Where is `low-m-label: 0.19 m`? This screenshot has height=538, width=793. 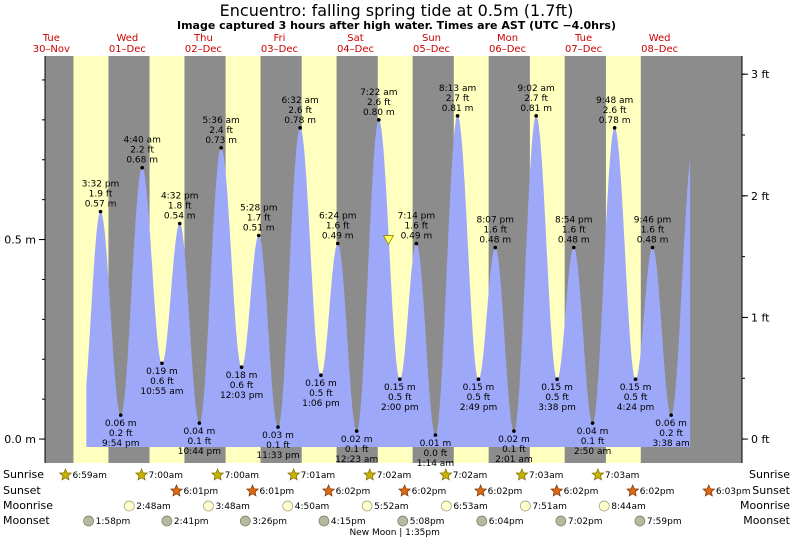
low-m-label: 0.19 m is located at coordinates (162, 372).